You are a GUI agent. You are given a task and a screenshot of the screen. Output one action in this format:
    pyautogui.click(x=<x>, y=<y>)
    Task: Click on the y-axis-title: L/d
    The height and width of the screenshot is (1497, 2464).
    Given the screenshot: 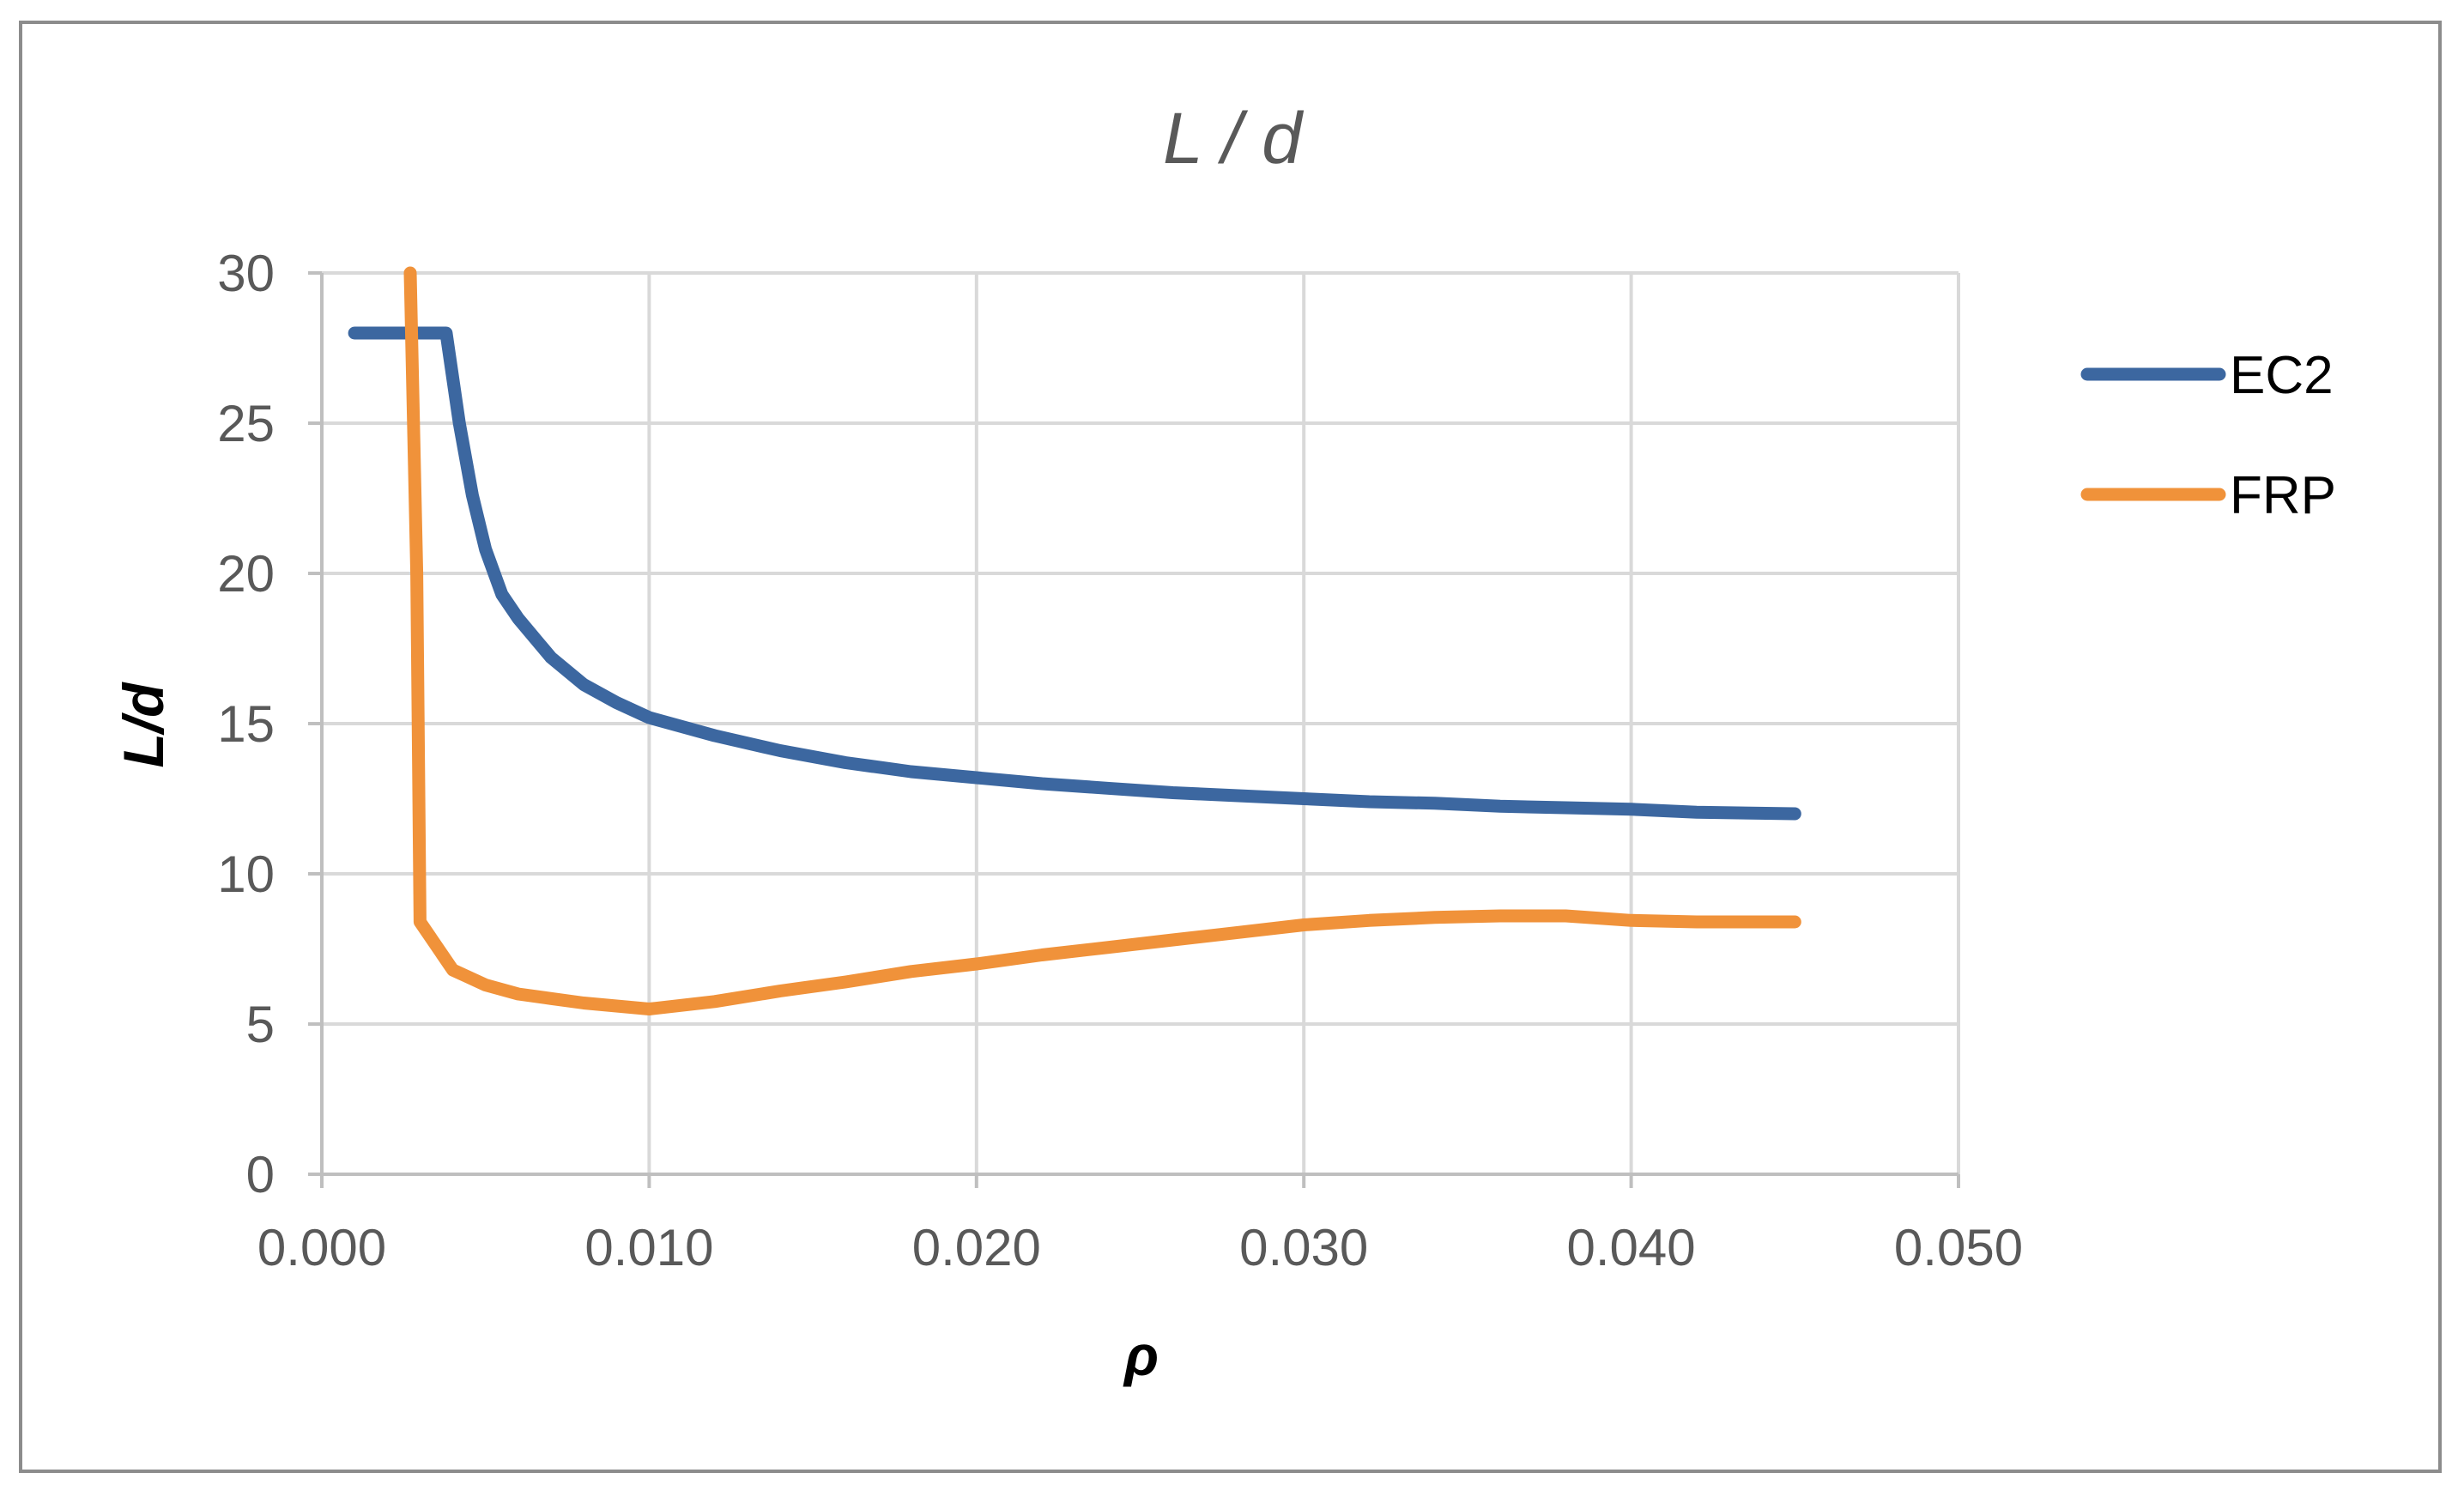 What is the action you would take?
    pyautogui.click(x=143, y=725)
    